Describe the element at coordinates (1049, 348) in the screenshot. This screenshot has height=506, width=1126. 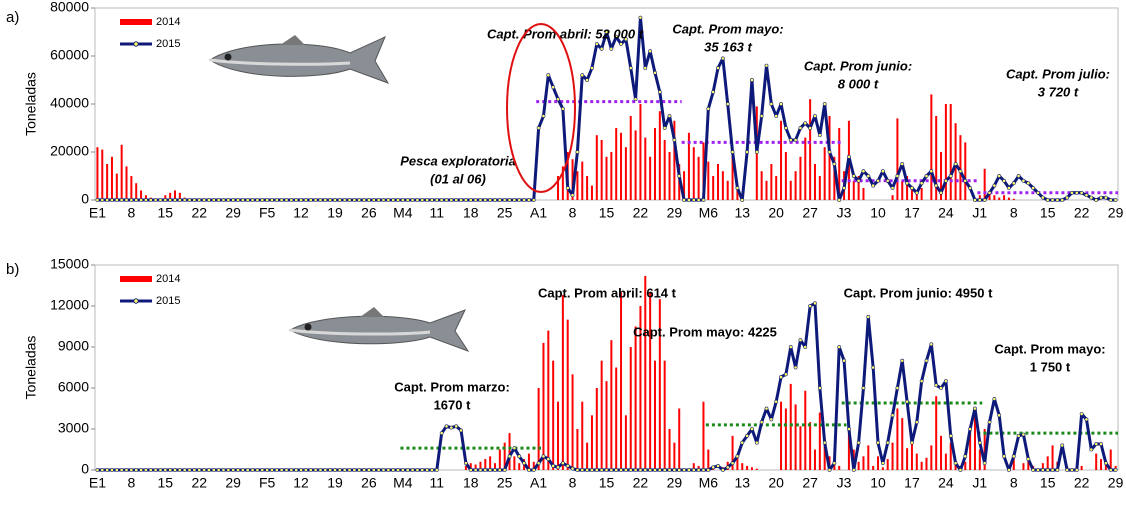
I see `annotation: Capt. Prom mayo:` at that location.